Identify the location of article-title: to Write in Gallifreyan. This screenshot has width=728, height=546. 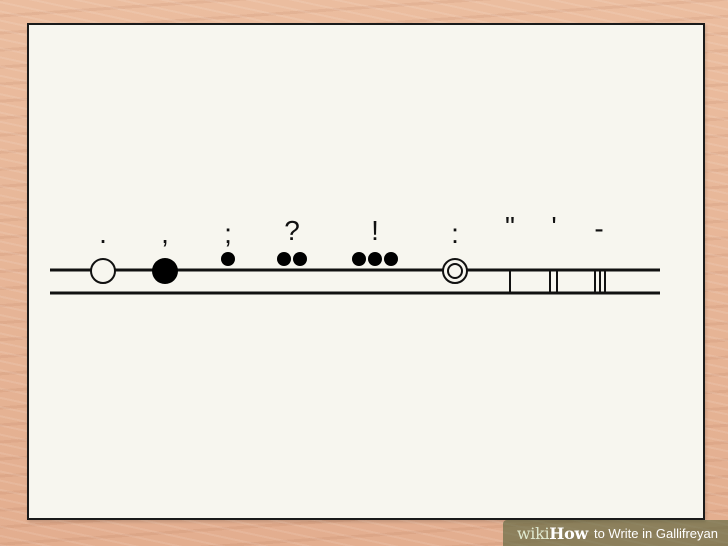
(655, 533).